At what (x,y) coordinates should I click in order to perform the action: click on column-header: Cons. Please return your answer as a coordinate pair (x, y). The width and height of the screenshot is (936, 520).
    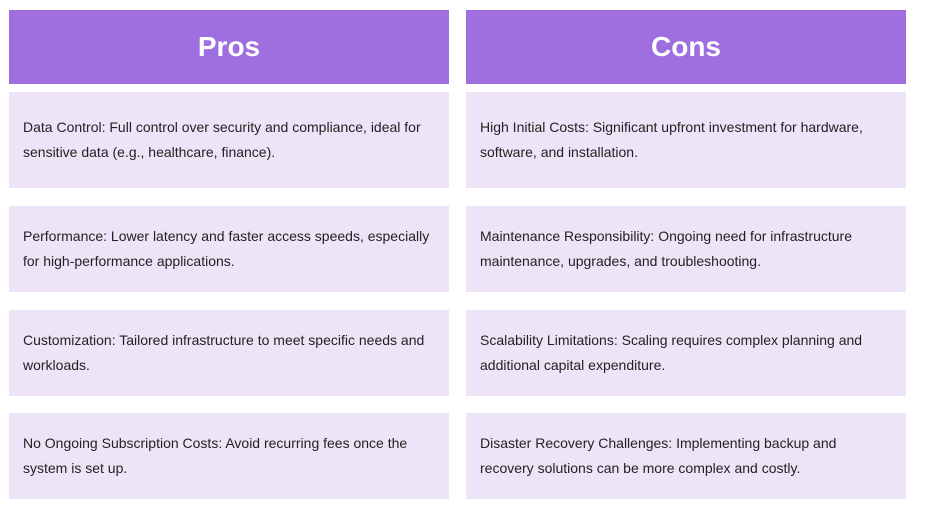
    Looking at the image, I should click on (686, 47).